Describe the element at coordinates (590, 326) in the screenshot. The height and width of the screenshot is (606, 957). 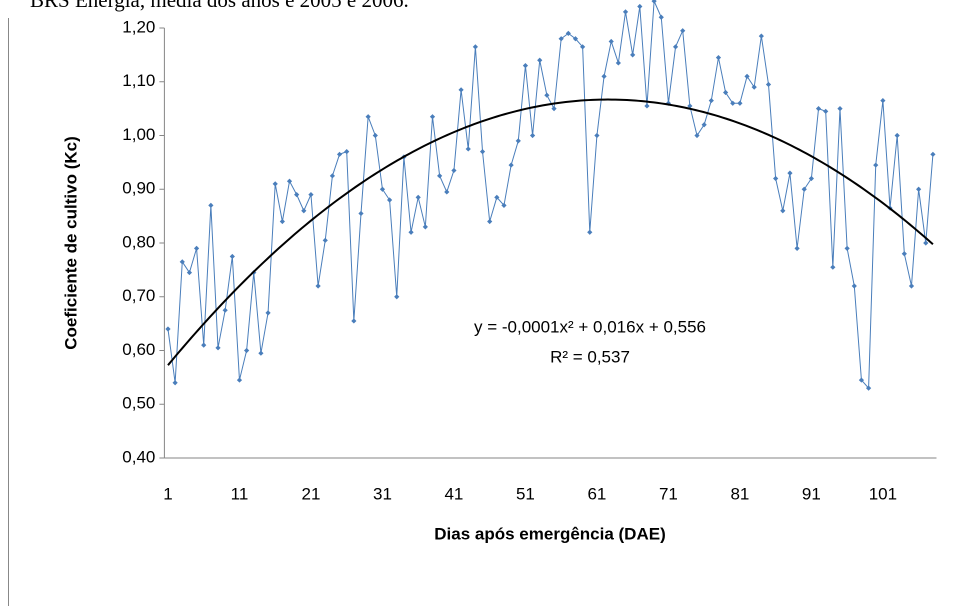
I see `trend-equation: y = -0,0001x² + 0,016x + 0,556` at that location.